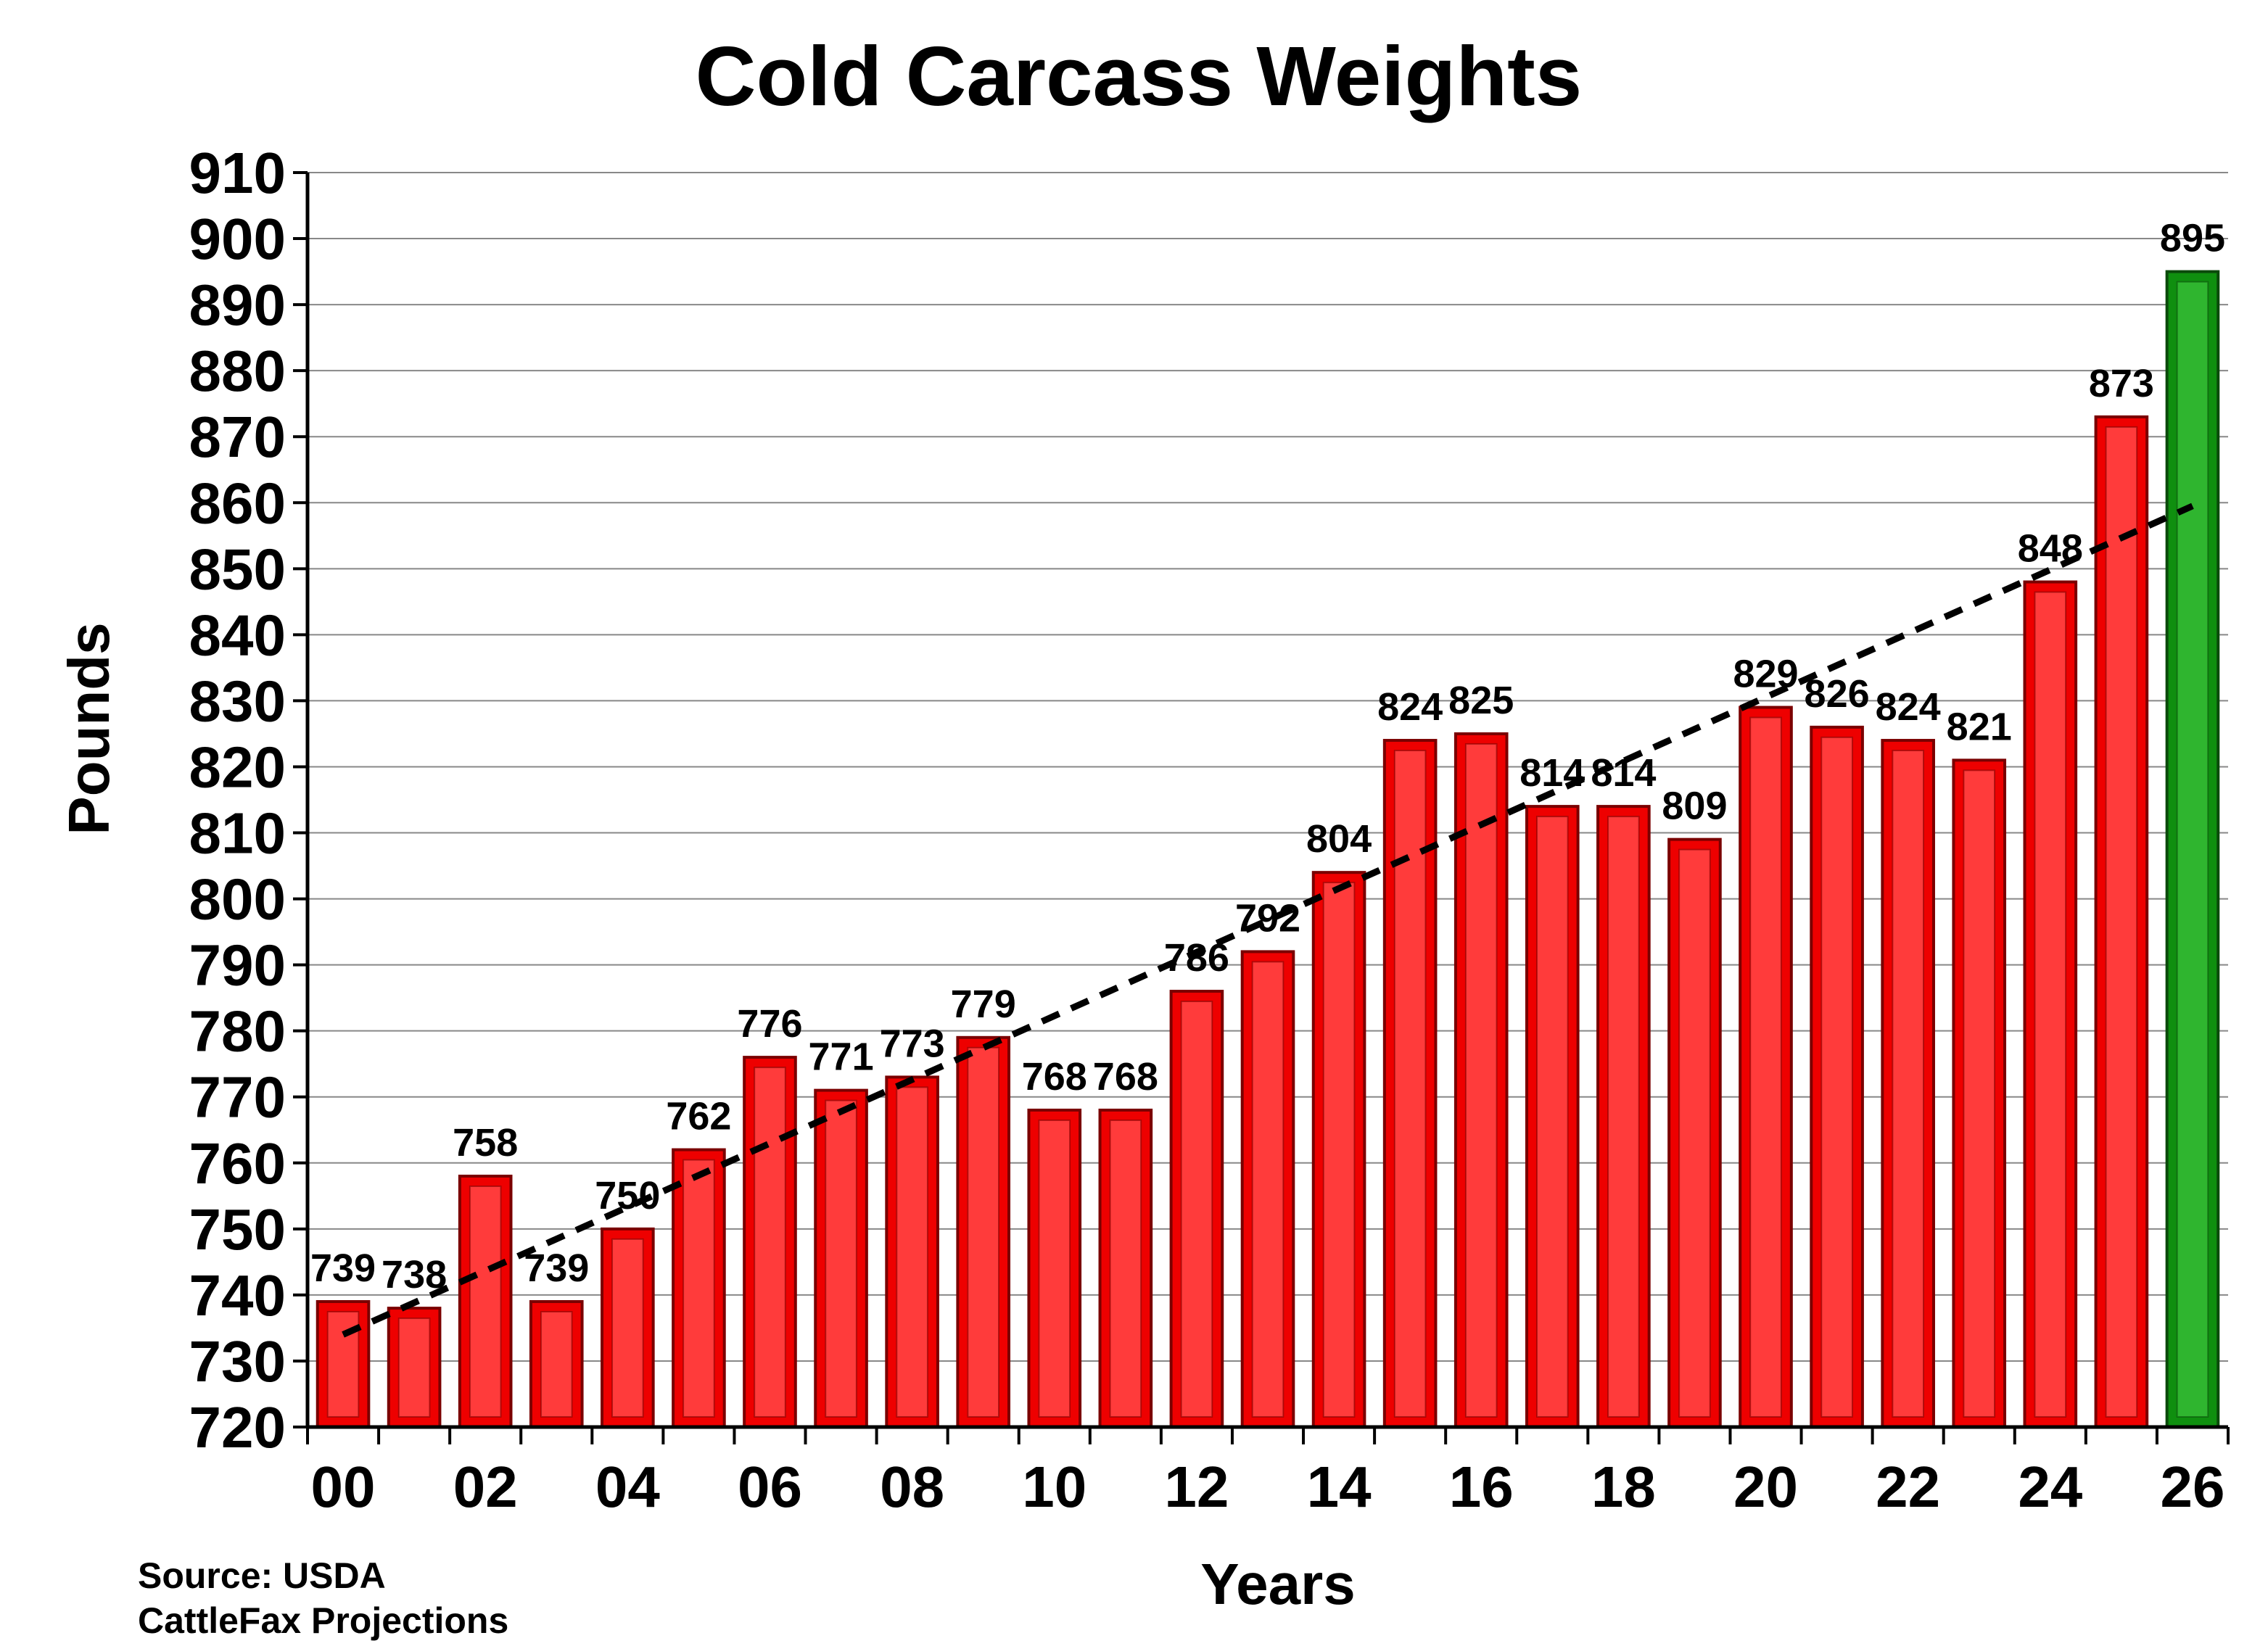 The image size is (2268, 1646). I want to click on y-tick-label: 870, so click(237, 437).